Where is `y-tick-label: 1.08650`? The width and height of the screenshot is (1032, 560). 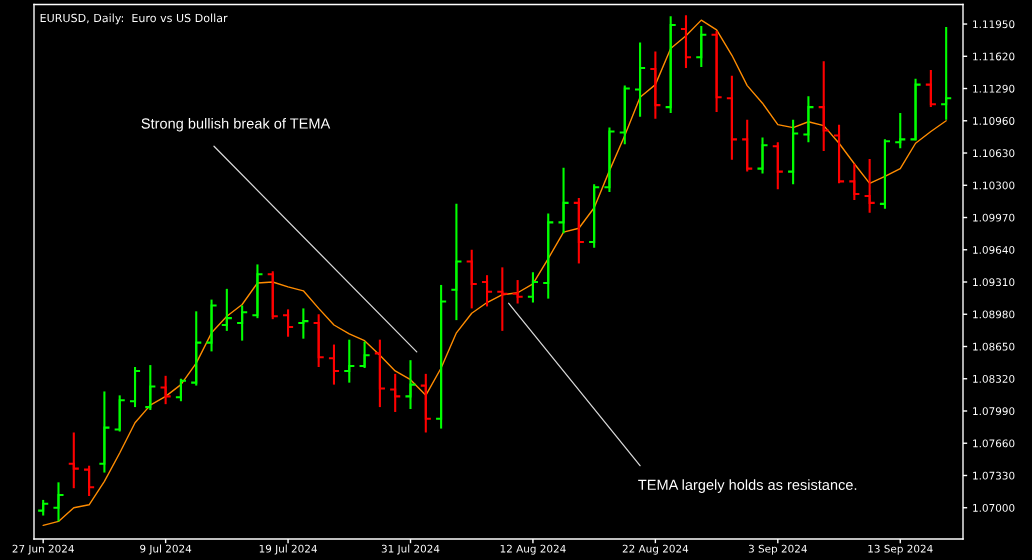
y-tick-label: 1.08650 is located at coordinates (994, 346).